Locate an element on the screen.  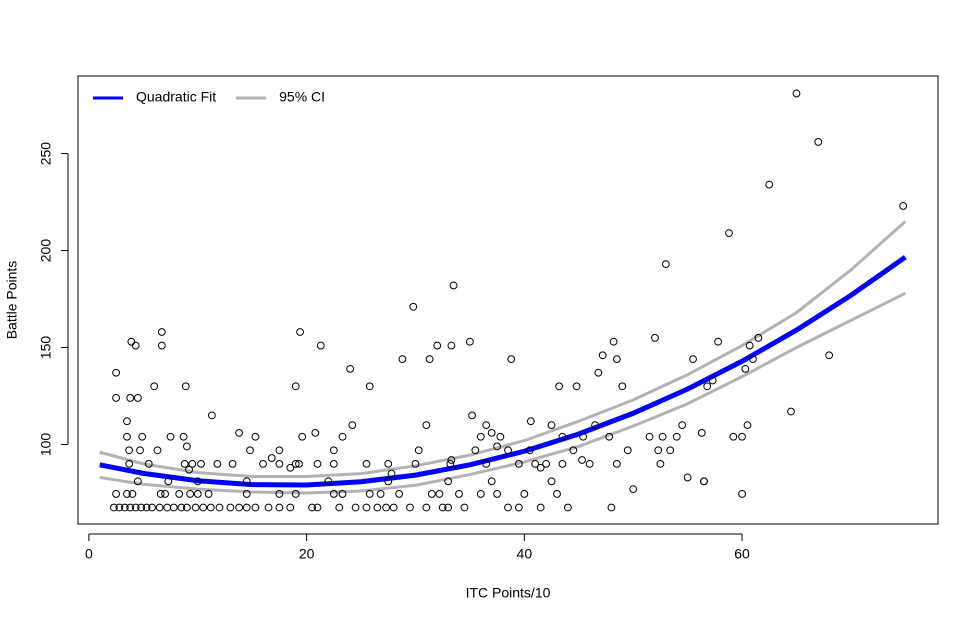
legend-label: Quadratic Fit is located at coordinates (176, 97).